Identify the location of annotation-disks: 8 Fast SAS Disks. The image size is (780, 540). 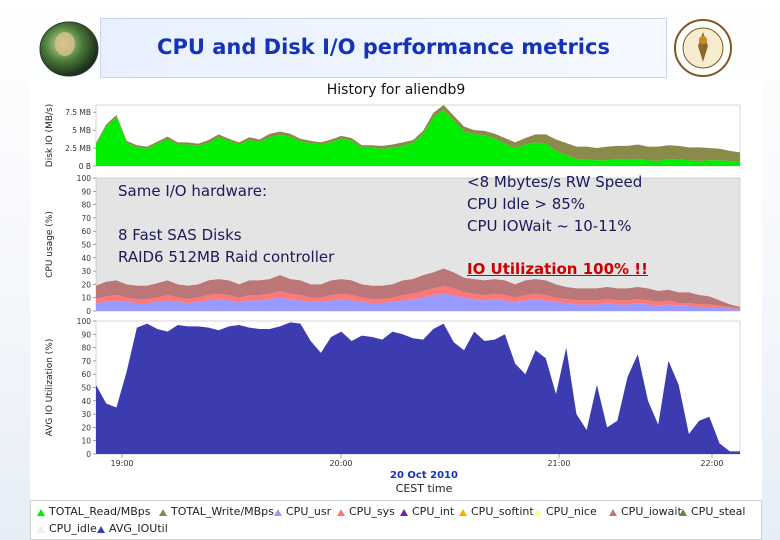
(180, 235).